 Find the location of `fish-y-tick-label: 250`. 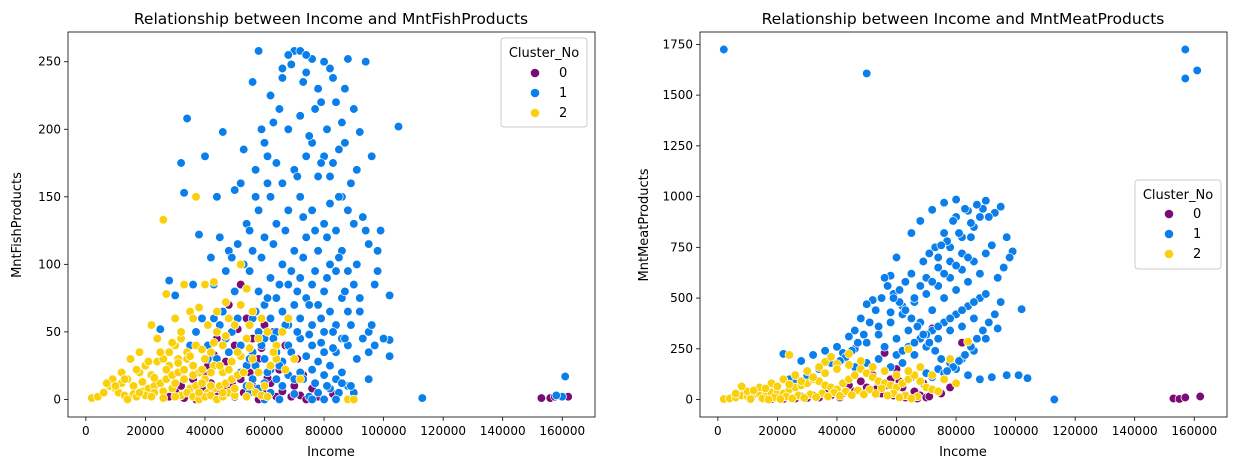

fish-y-tick-label: 250 is located at coordinates (49, 62).